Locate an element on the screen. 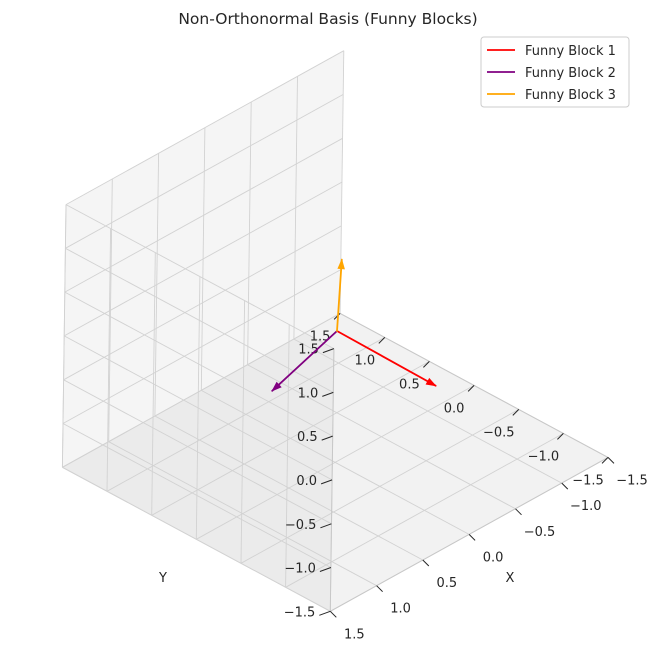 The width and height of the screenshot is (651, 660). x-tick-label: 0.5 is located at coordinates (446, 583).